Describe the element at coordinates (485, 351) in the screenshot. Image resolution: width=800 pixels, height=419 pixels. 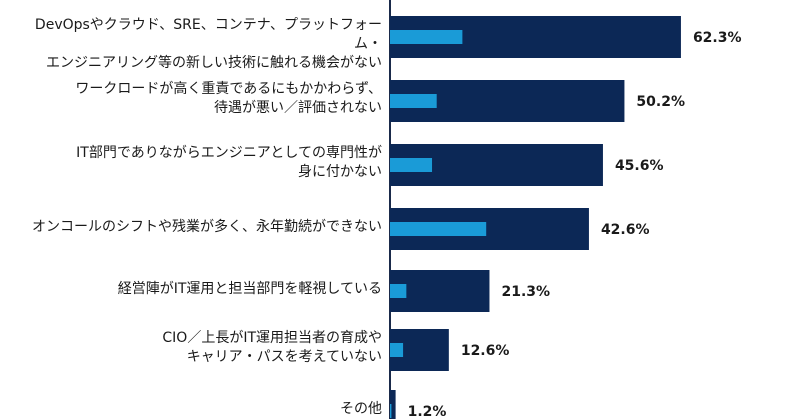
I see `value-label-5: 12.6%` at that location.